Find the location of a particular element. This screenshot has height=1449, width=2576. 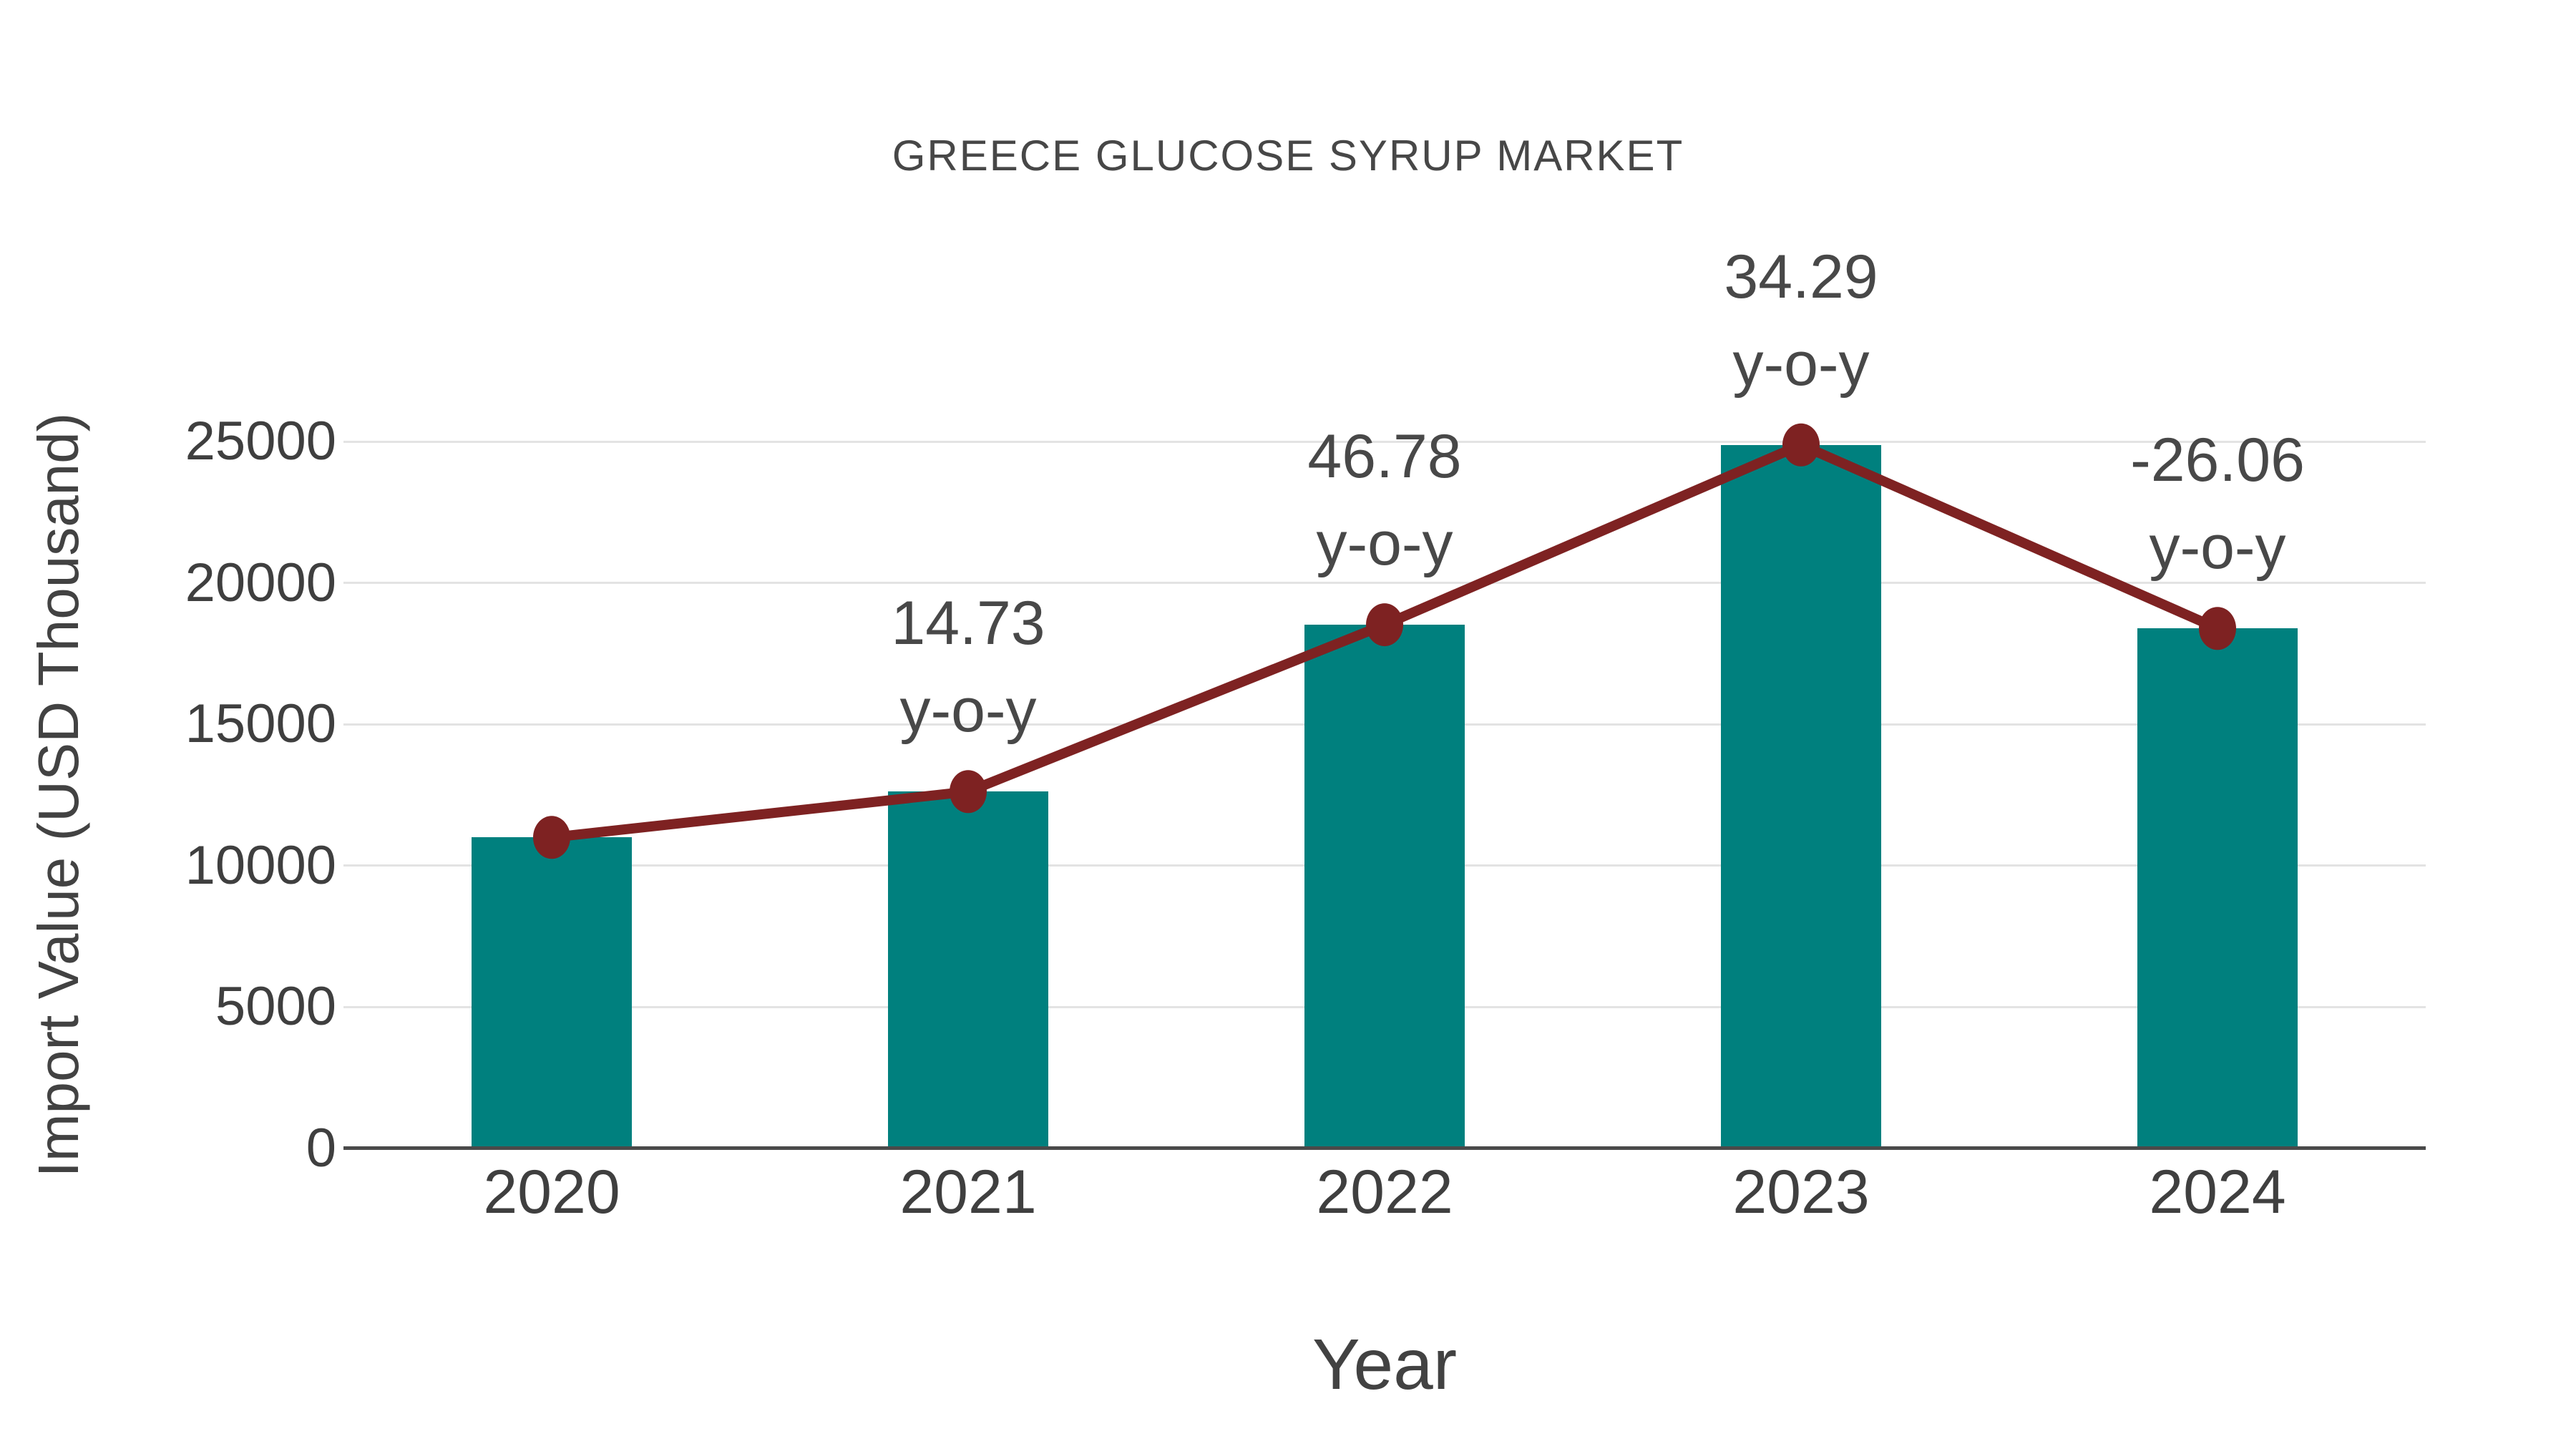

trend-marker-2024 is located at coordinates (2217, 628).